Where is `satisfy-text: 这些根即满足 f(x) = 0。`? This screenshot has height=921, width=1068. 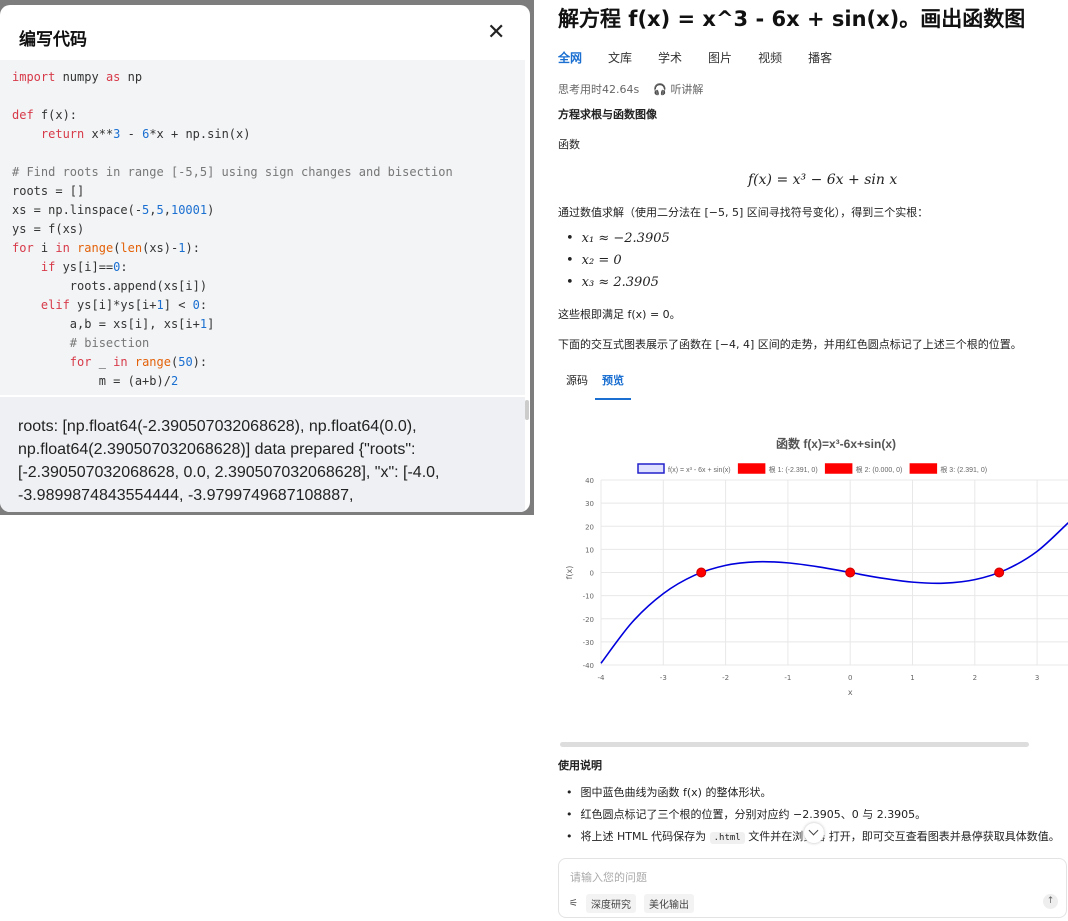 satisfy-text: 这些根即满足 f(x) = 0。 is located at coordinates (619, 314).